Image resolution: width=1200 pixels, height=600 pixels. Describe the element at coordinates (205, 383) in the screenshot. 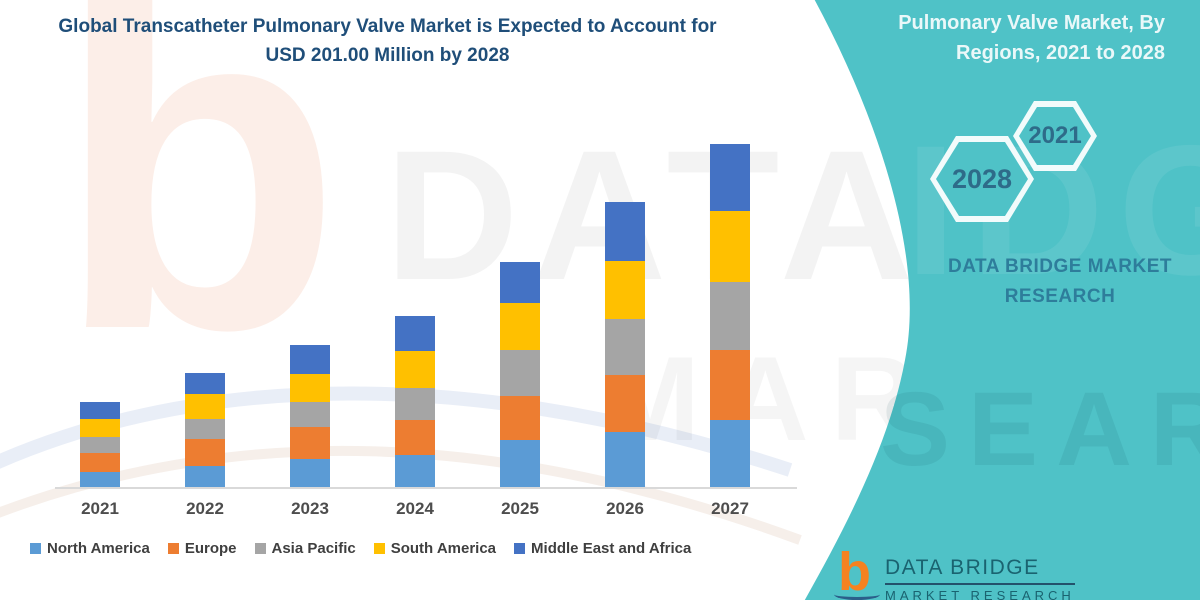

I see `bar-segment-2022-middle-east-and-africa` at that location.